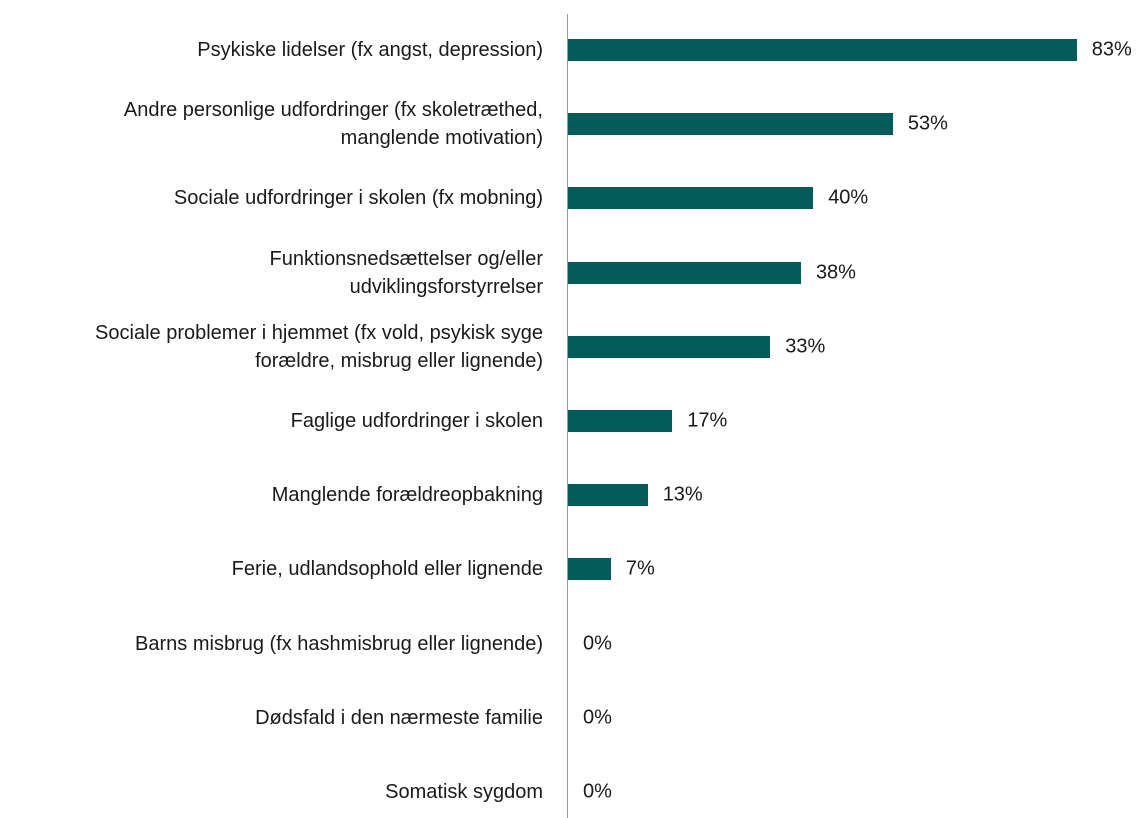 The height and width of the screenshot is (818, 1140). What do you see at coordinates (416, 421) in the screenshot?
I see `category-label: Faglige udfordringer i skolen` at bounding box center [416, 421].